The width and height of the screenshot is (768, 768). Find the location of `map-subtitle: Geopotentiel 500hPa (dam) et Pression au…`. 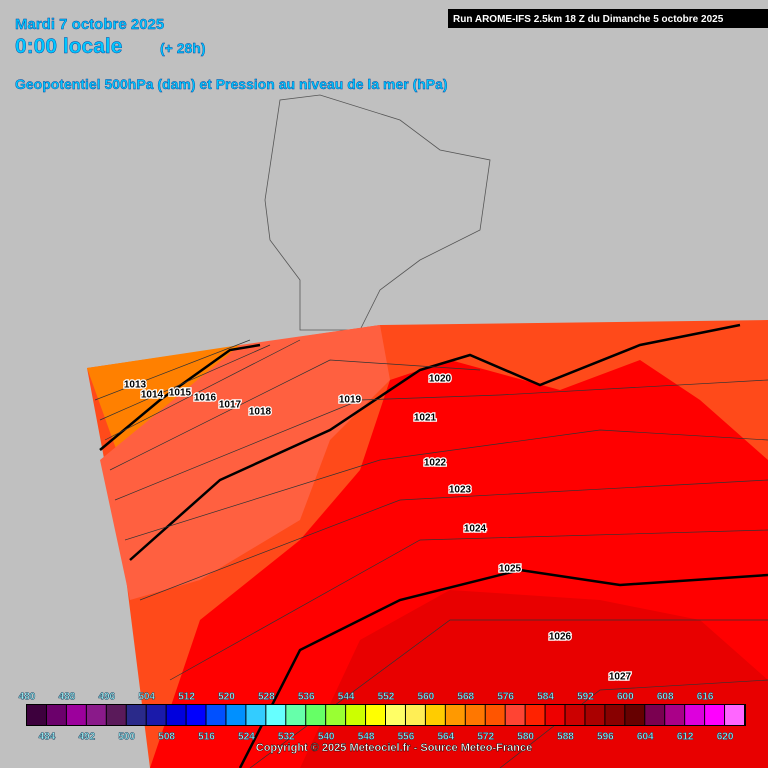

map-subtitle: Geopotentiel 500hPa (dam) et Pression au… is located at coordinates (231, 84).